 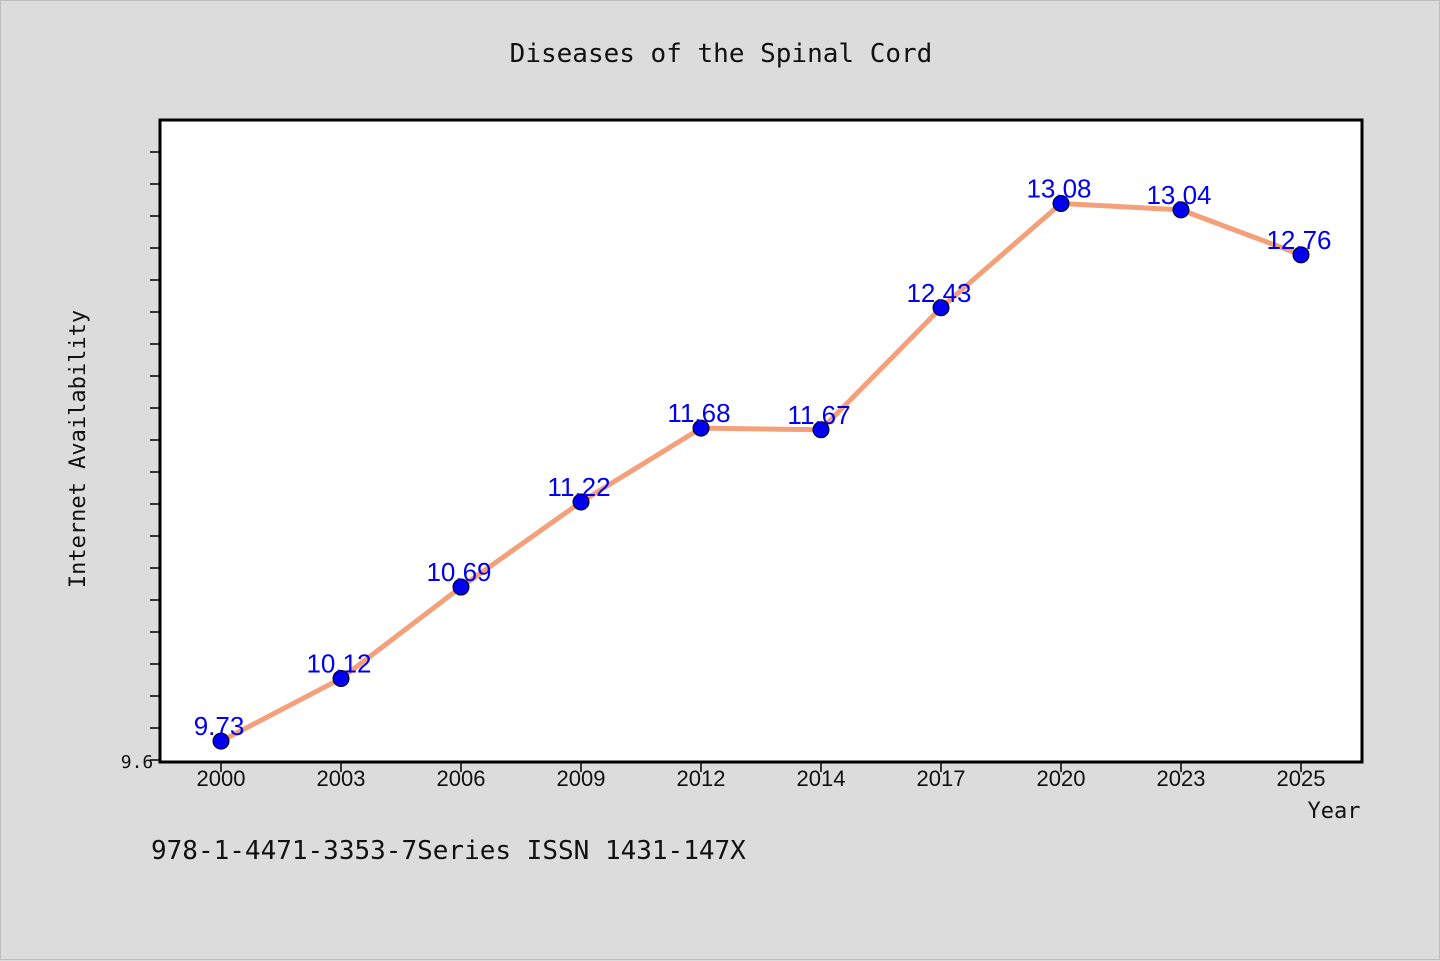 What do you see at coordinates (761, 767) in the screenshot?
I see `x-axis-ticks` at bounding box center [761, 767].